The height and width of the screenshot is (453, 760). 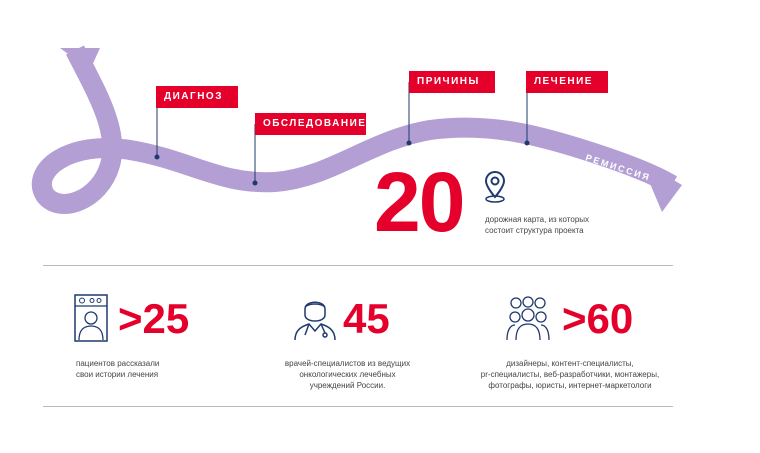 What do you see at coordinates (537, 219) in the screenshot?
I see `caption-line: дорожная карта, из которых` at bounding box center [537, 219].